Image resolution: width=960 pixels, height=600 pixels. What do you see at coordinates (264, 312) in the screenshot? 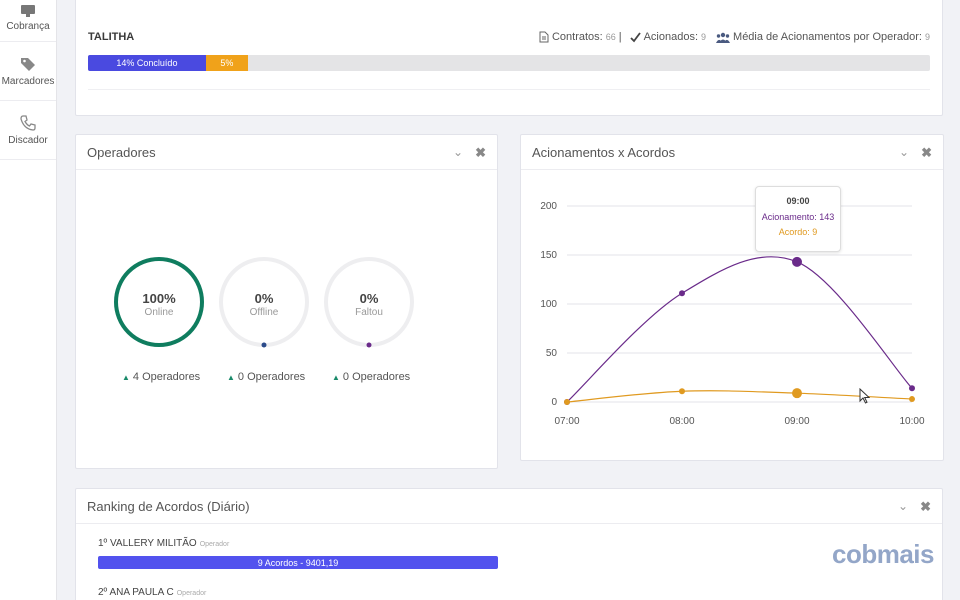
I see `gauge-label: Offline` at bounding box center [264, 312].